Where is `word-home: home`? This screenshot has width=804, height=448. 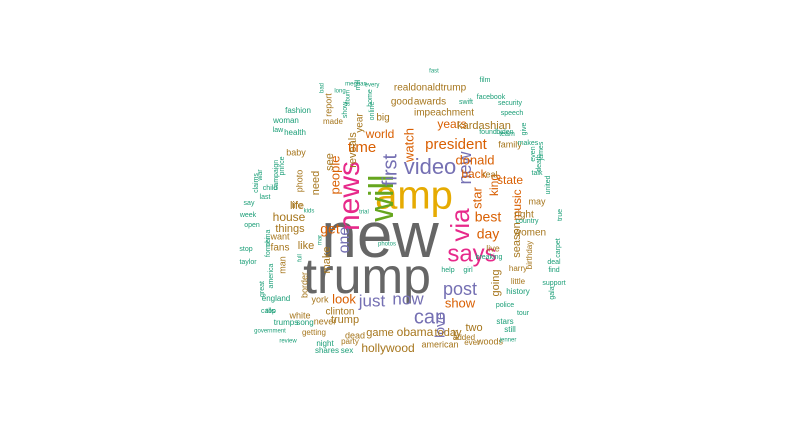 word-home: home is located at coordinates (370, 98).